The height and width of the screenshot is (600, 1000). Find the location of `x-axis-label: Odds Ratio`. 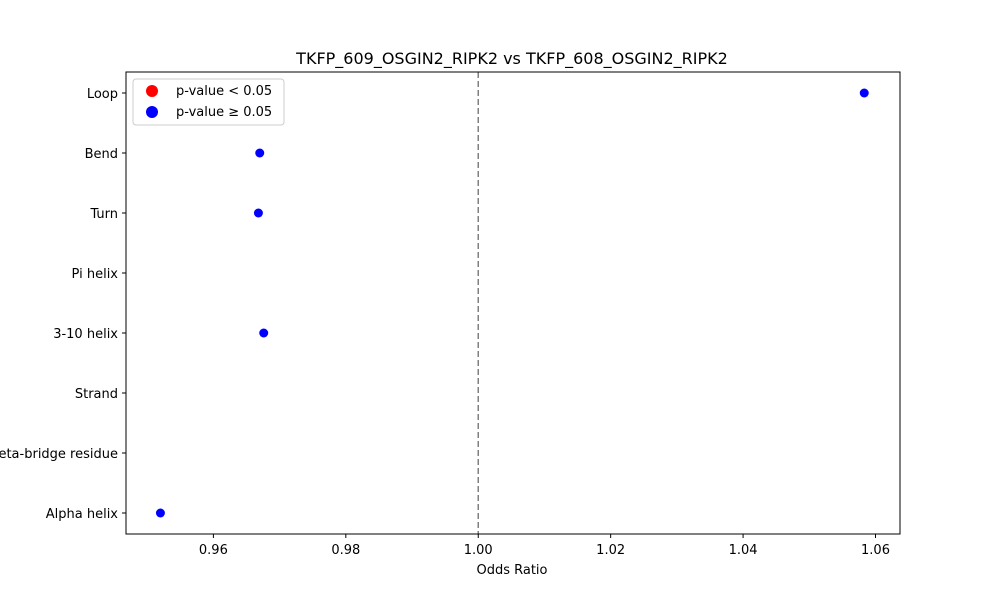

x-axis-label: Odds Ratio is located at coordinates (511, 570).